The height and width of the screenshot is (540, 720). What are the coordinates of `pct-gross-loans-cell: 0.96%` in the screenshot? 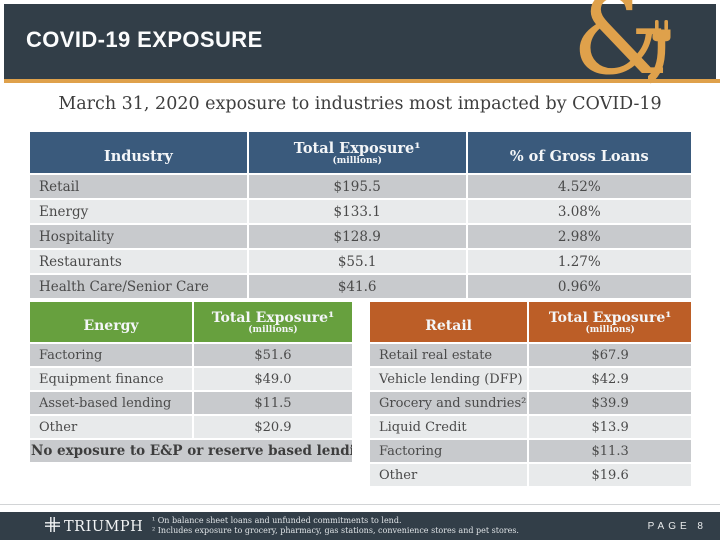 It's located at (579, 286).